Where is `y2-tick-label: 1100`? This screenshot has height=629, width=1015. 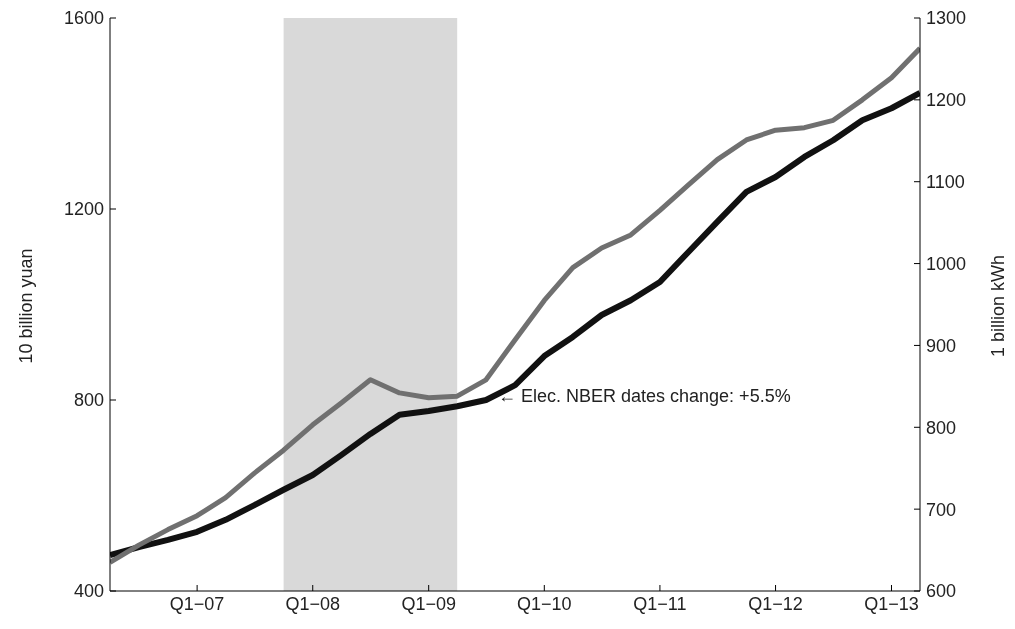
y2-tick-label: 1100 is located at coordinates (945, 182).